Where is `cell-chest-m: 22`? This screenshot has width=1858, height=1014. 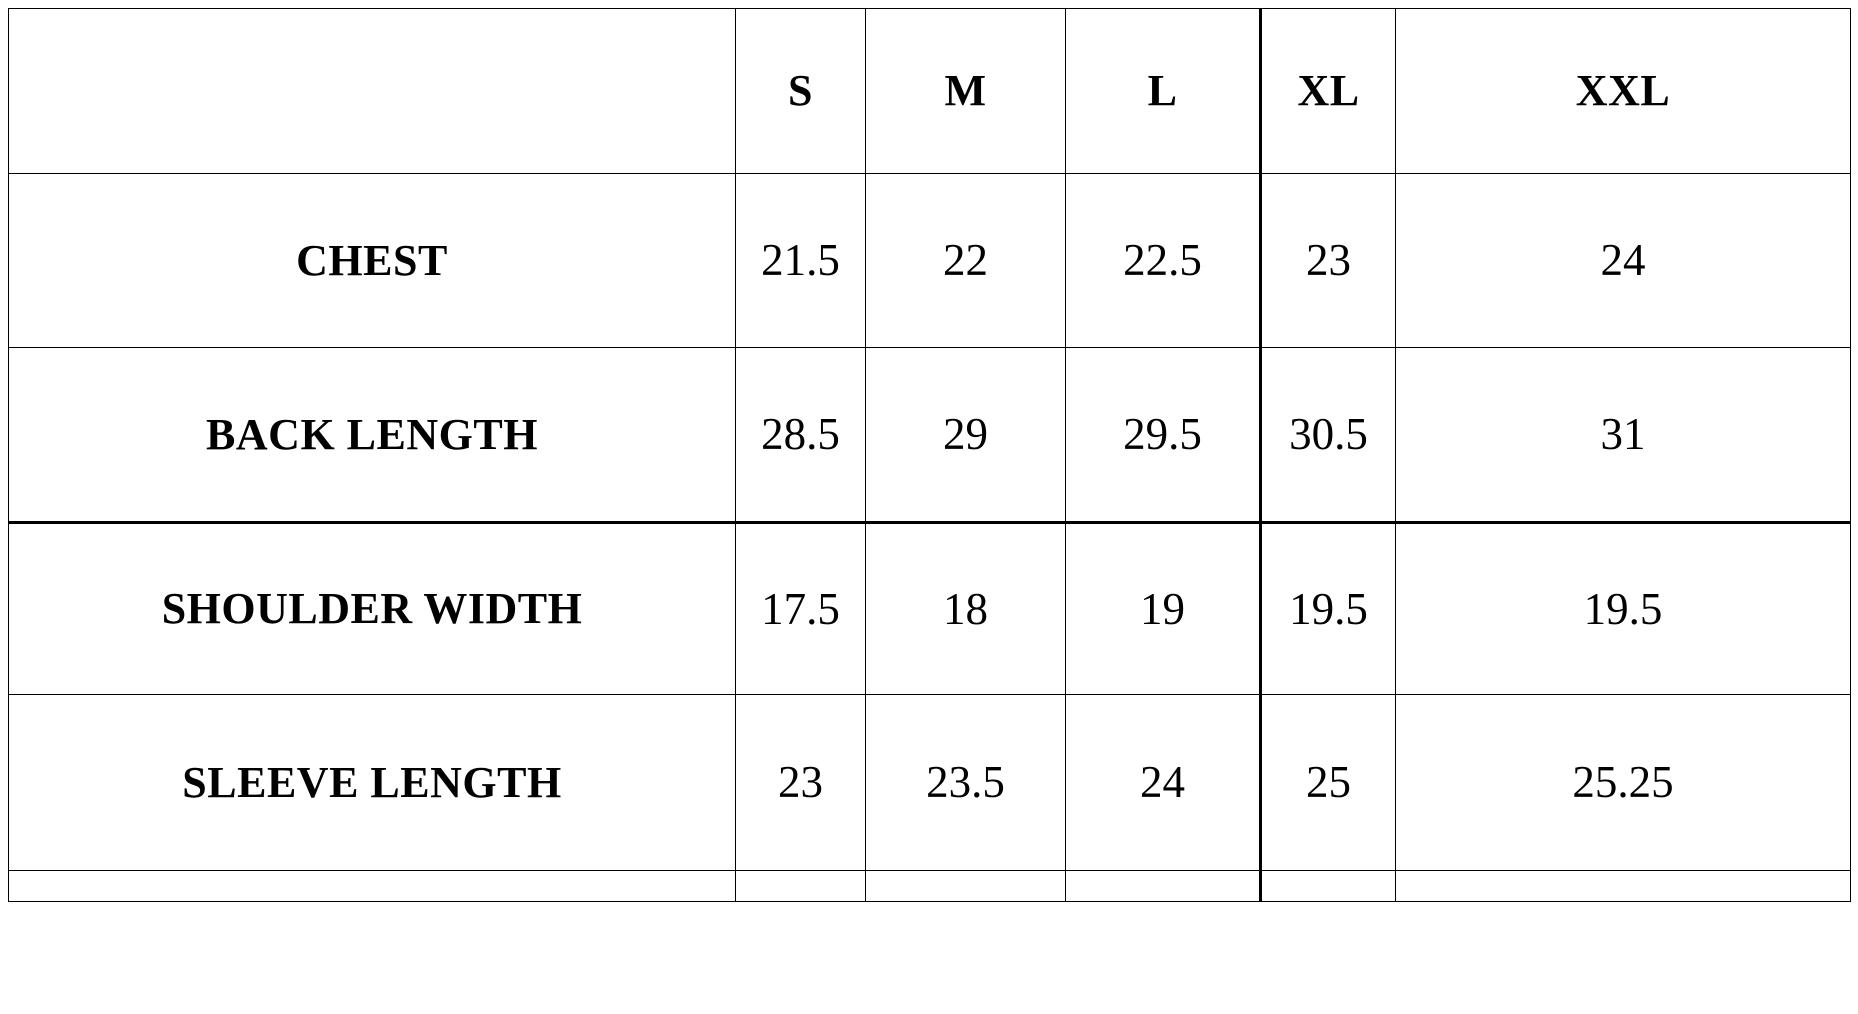 cell-chest-m: 22 is located at coordinates (965, 260).